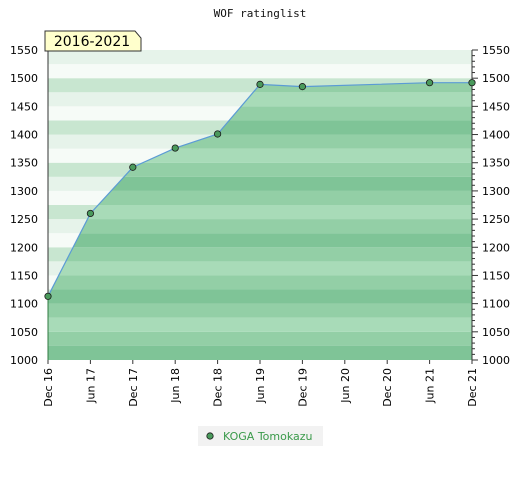 This screenshot has height=484, width=520. Describe the element at coordinates (496, 332) in the screenshot. I see `y-tick-label-right: 1050` at that location.